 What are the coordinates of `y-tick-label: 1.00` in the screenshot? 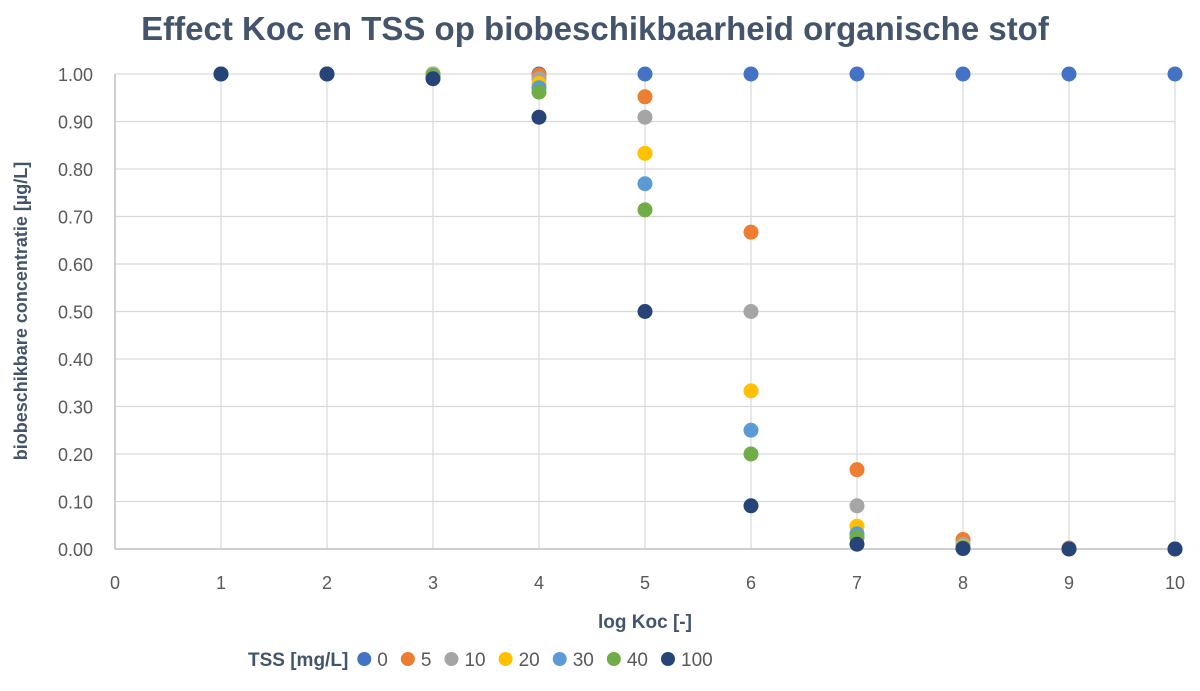 It's located at (75, 75).